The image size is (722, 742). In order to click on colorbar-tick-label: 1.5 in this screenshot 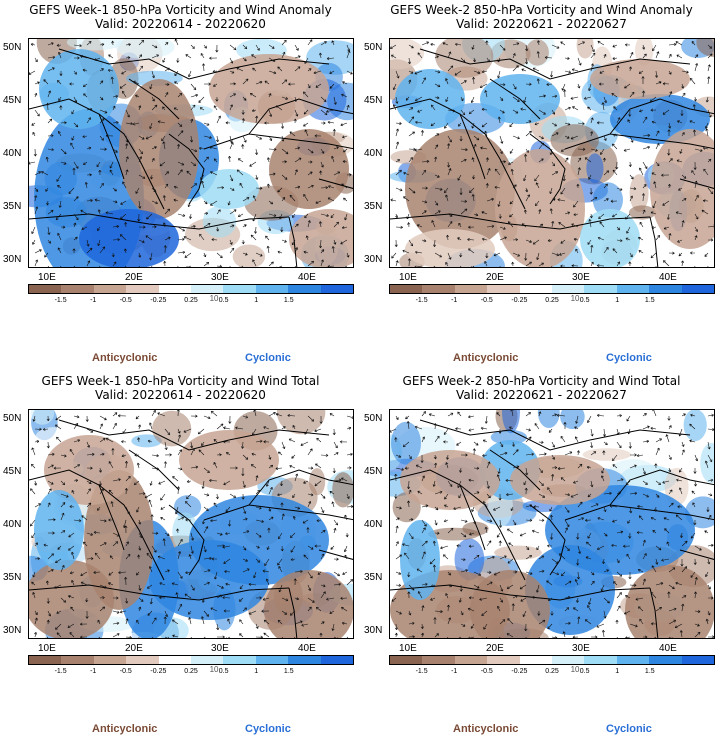, I will do `click(288, 300)`.